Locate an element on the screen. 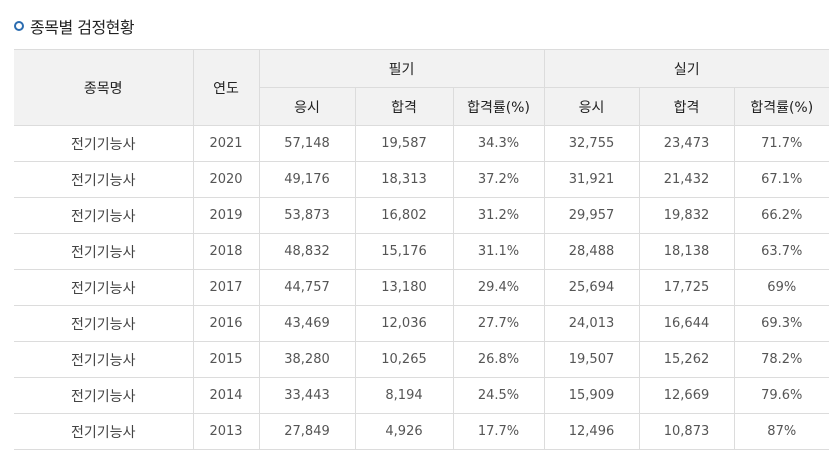 This screenshot has height=450, width=834. cell-written-rate: 29.4% is located at coordinates (498, 287).